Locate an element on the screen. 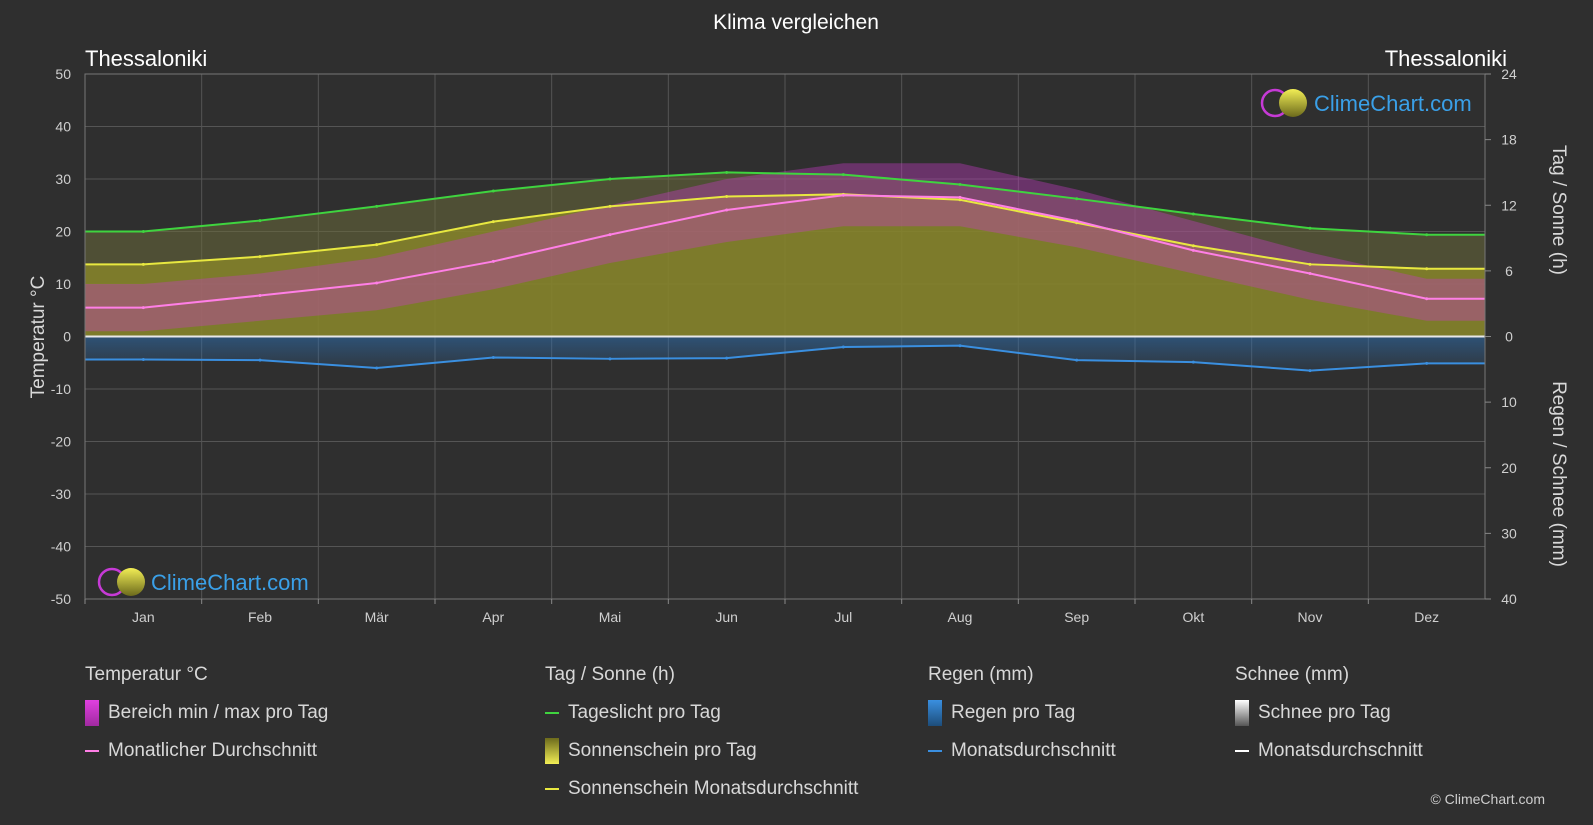 This screenshot has height=825, width=1593. y-axis-right-bottom-label: Regen / Schnee (mm) is located at coordinates (1558, 474).